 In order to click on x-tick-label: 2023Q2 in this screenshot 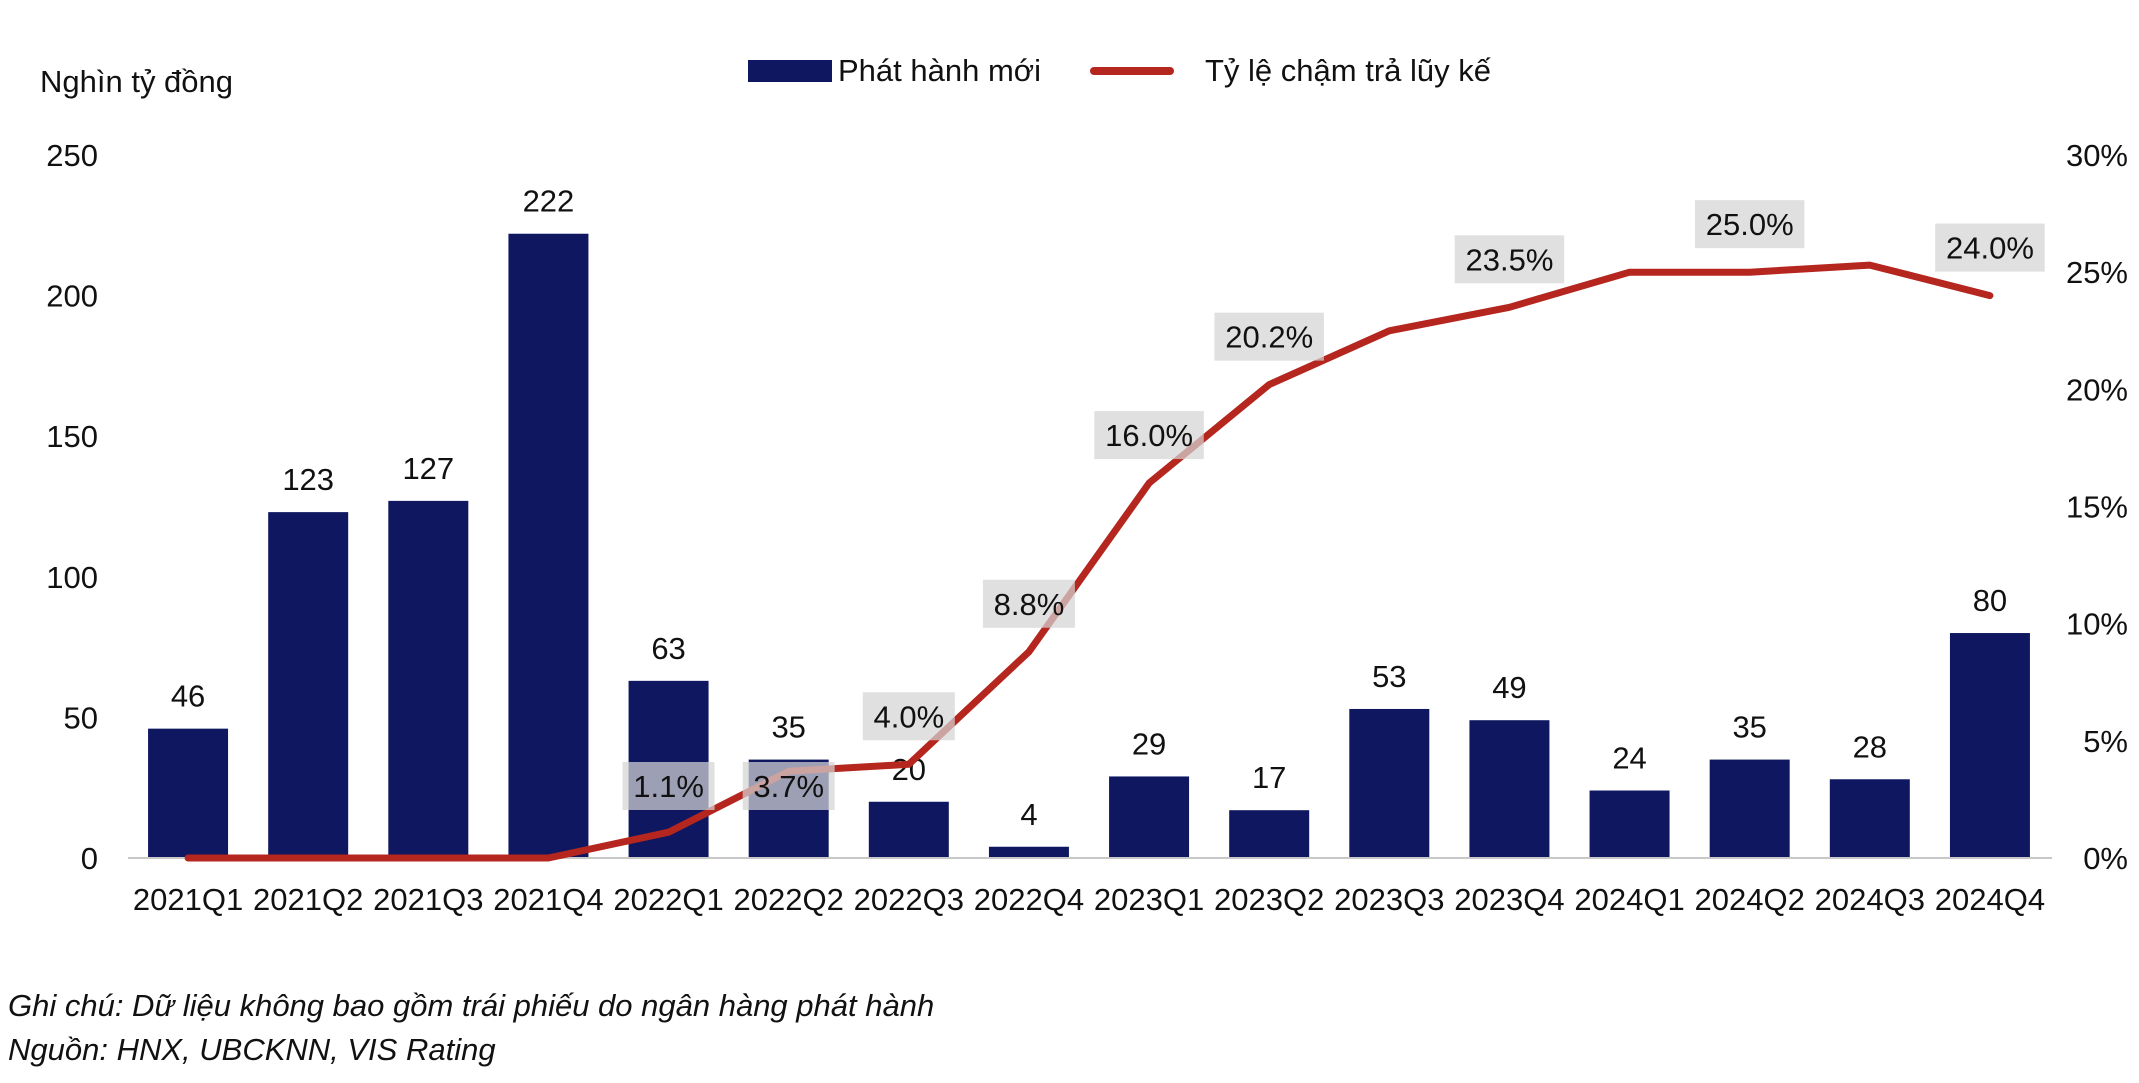, I will do `click(1269, 899)`.